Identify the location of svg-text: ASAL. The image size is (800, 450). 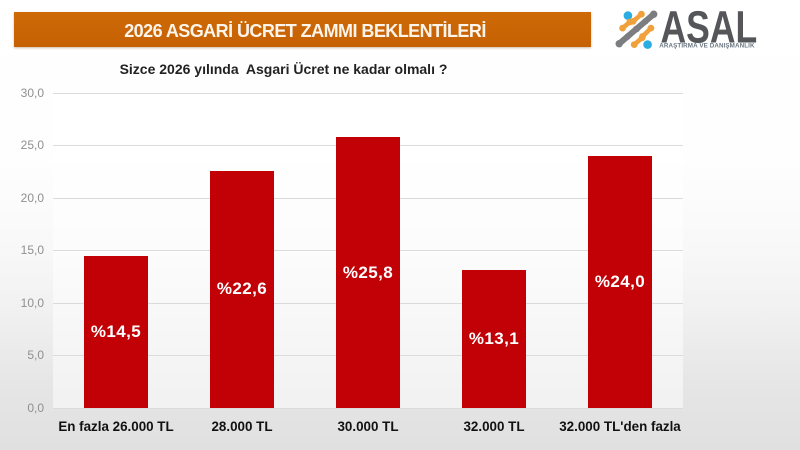
(709, 27).